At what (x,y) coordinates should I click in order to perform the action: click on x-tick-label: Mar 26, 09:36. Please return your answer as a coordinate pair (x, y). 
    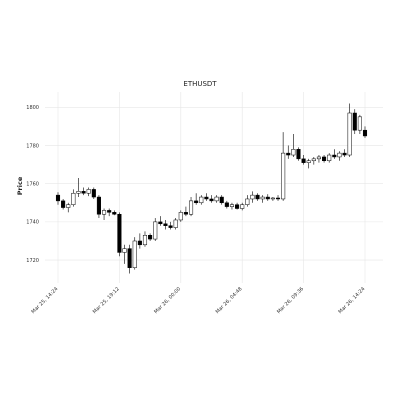
    Looking at the image, I should click on (290, 300).